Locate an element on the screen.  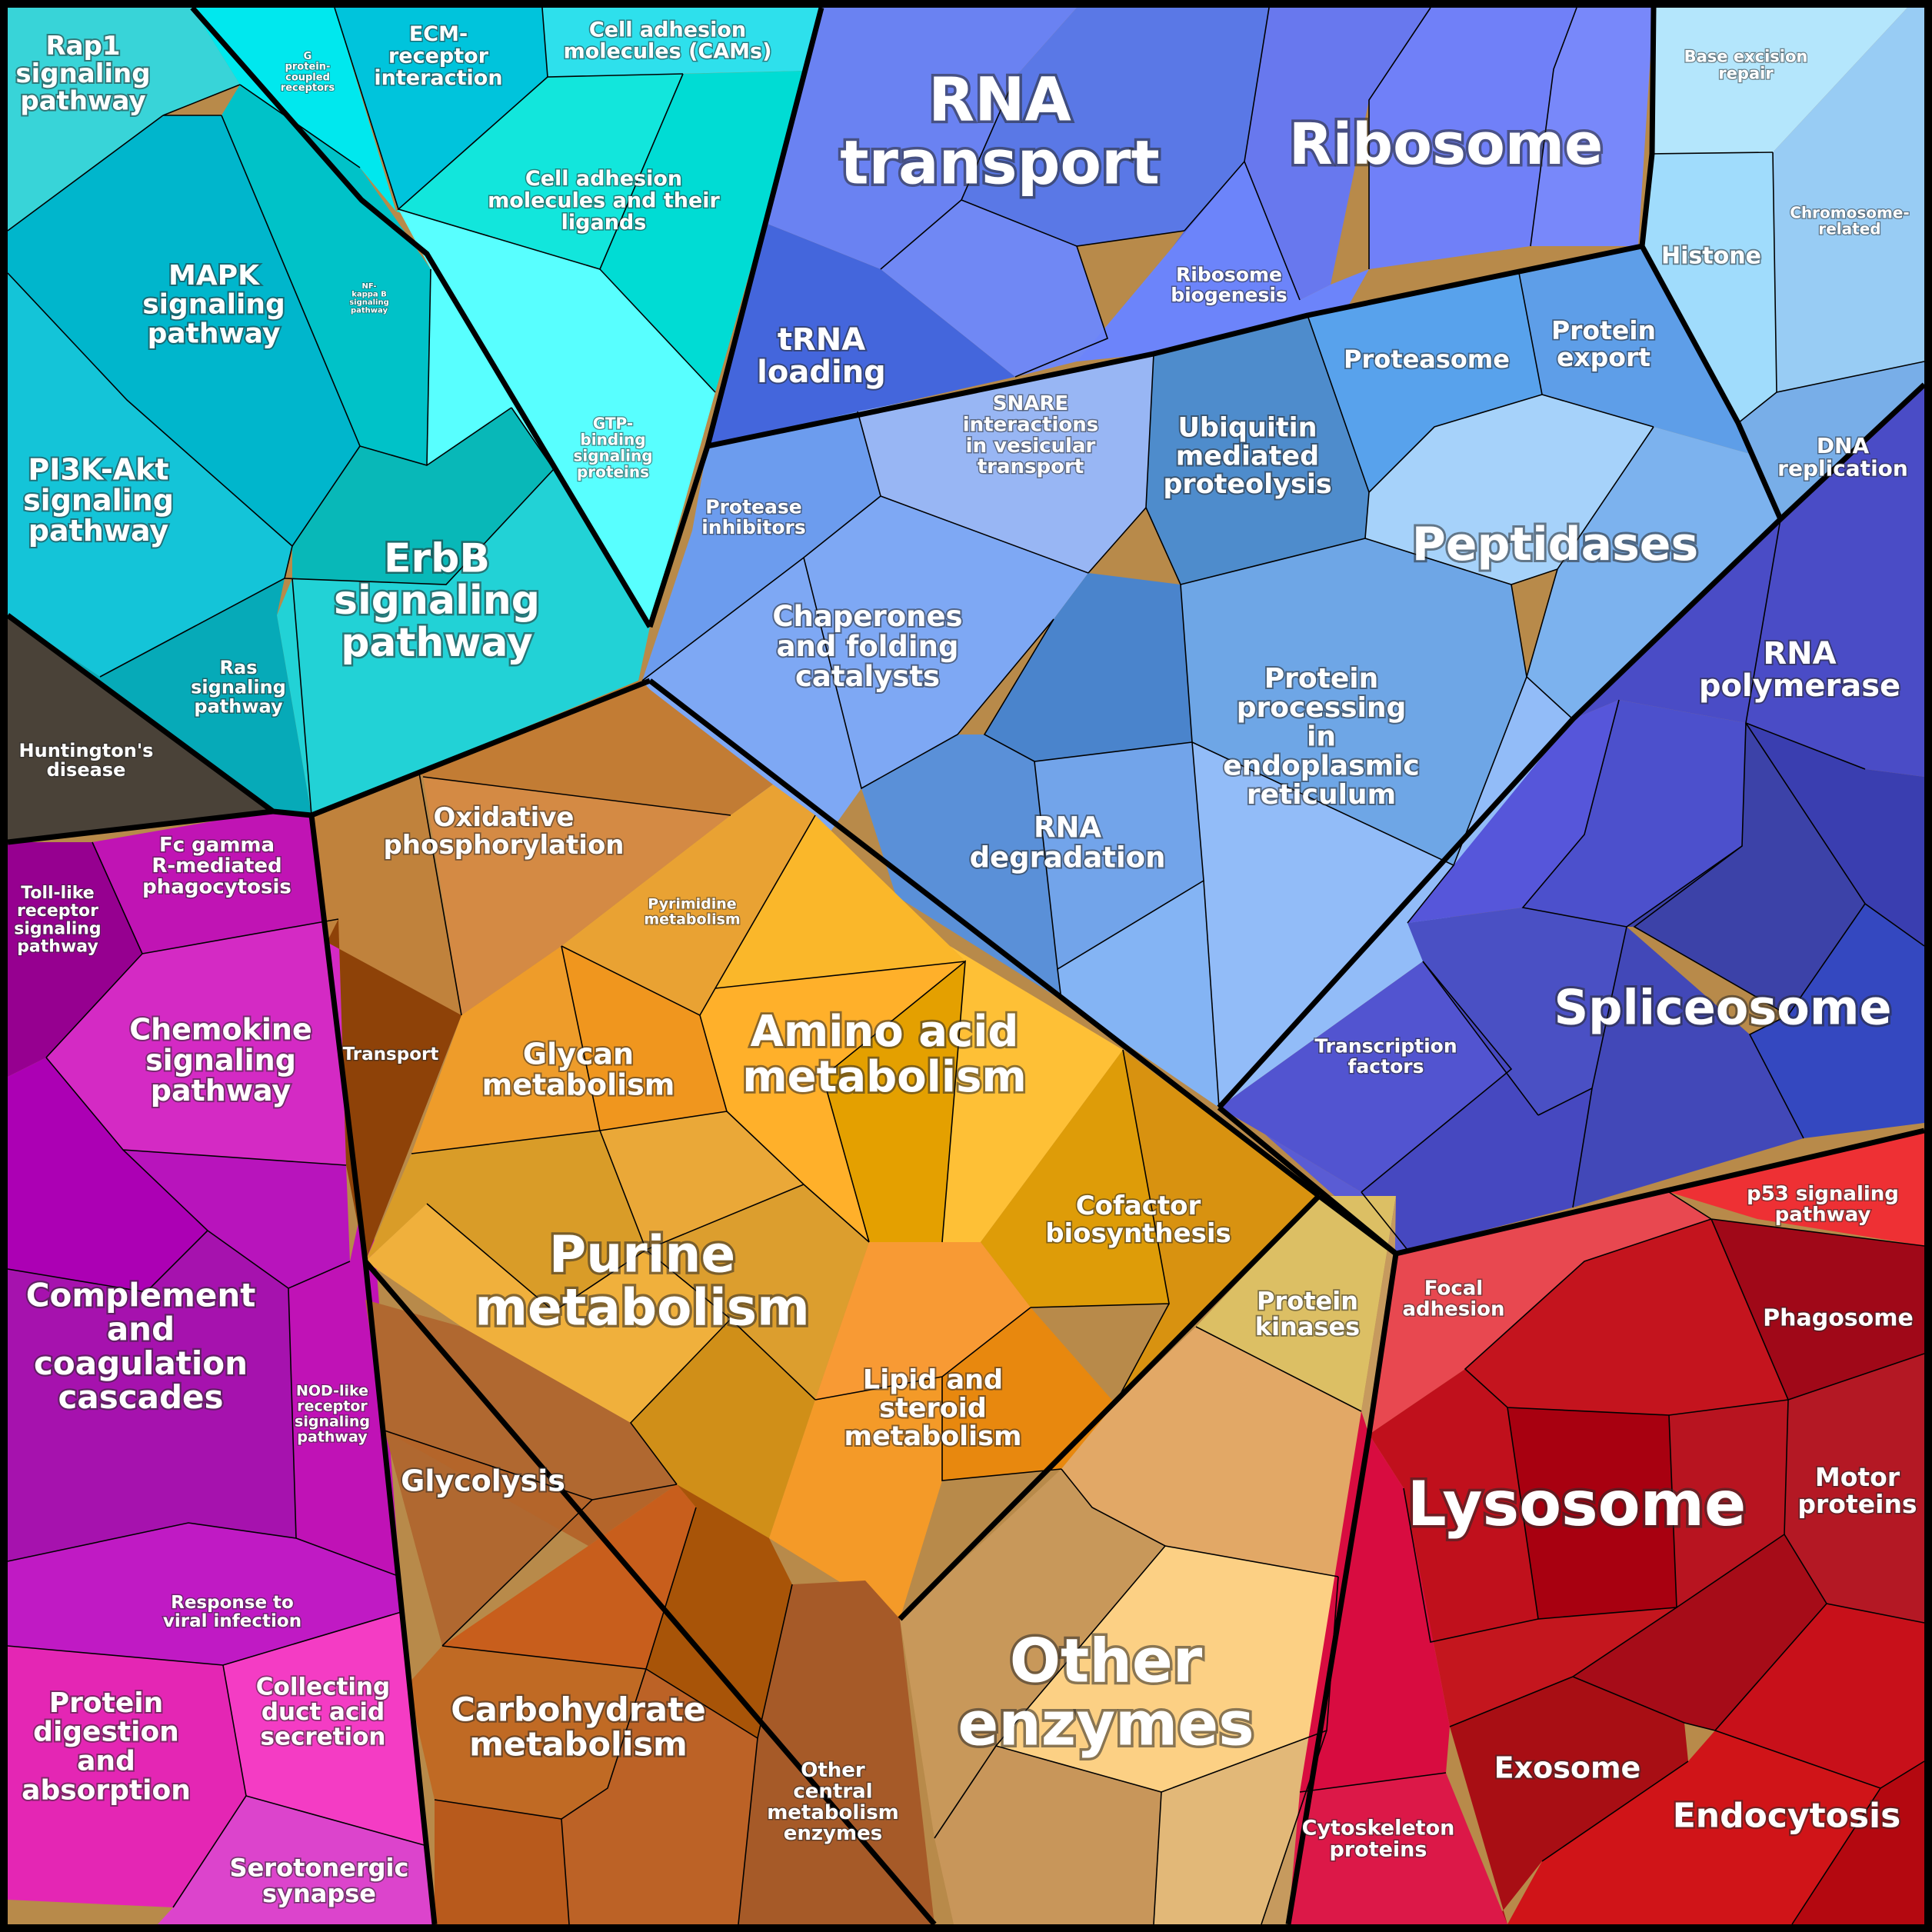
cell-other-b is located at coordinates (1211, 1452).